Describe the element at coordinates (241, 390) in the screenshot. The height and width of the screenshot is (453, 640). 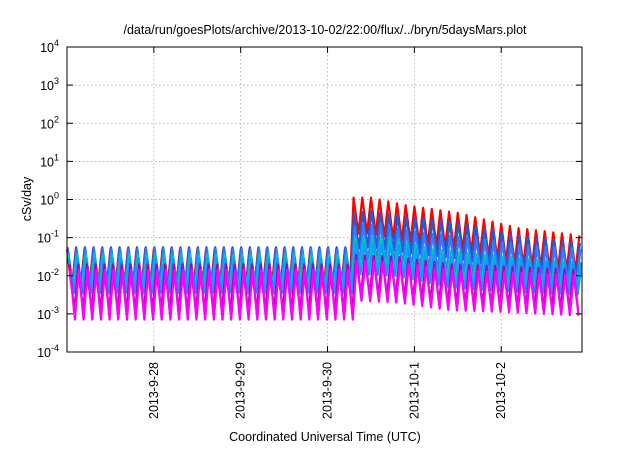
I see `x-tick-label: 2013-9-29` at that location.